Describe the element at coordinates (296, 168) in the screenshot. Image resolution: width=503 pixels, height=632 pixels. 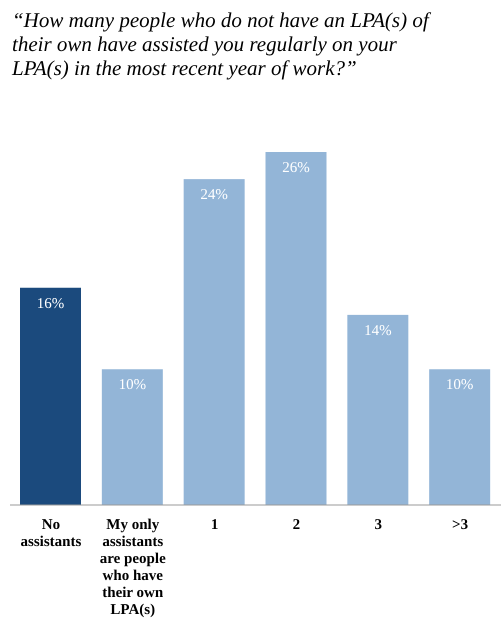
I see `data-label: 26%` at that location.